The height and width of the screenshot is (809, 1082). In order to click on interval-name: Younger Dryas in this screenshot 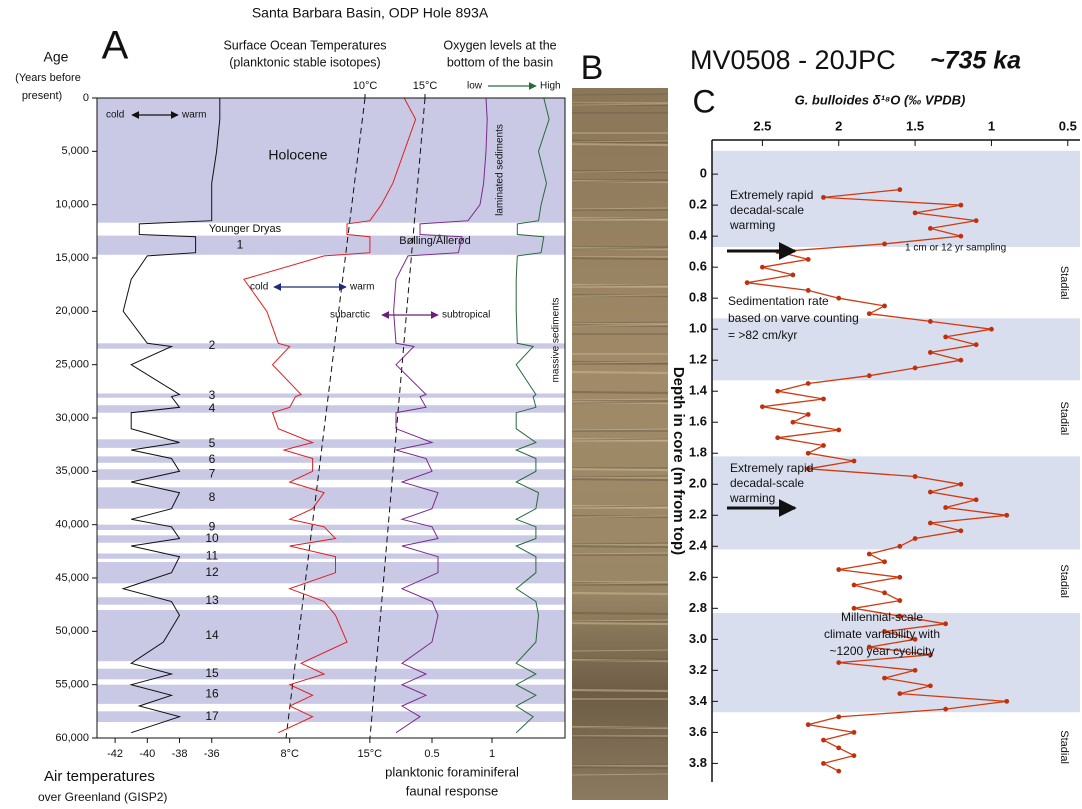, I will do `click(245, 229)`.